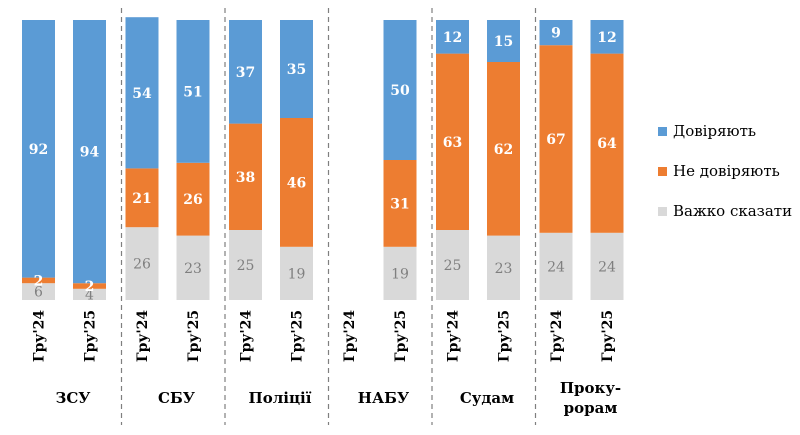 The image size is (800, 435). I want to click on data-label: 4, so click(89, 295).